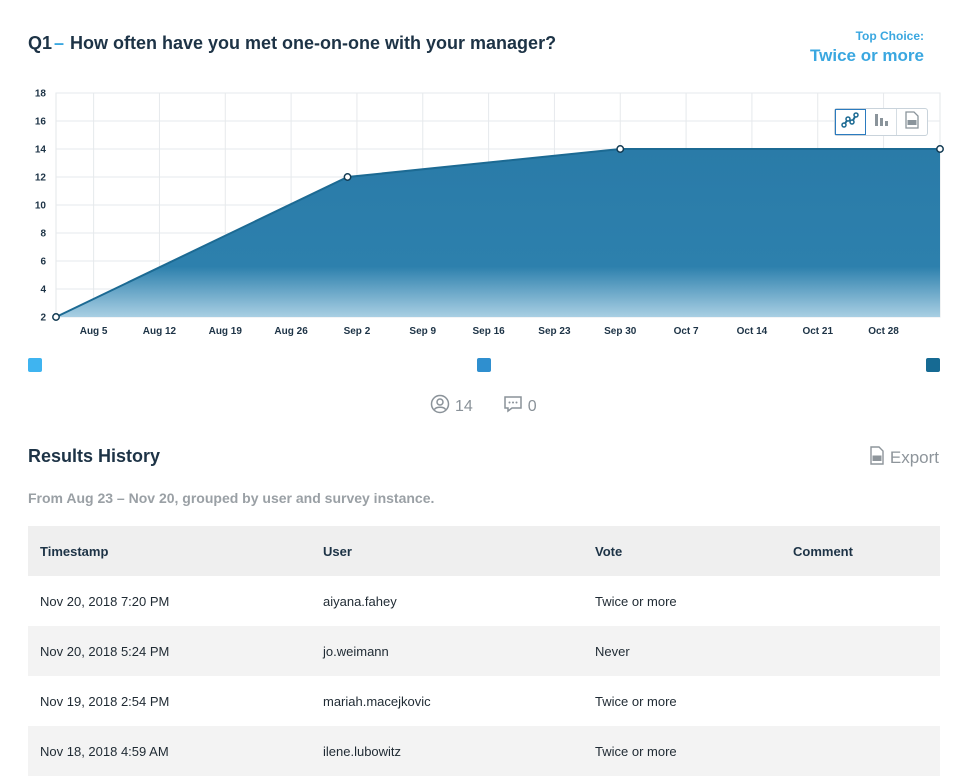 The image size is (964, 778). Describe the element at coordinates (377, 701) in the screenshot. I see `row-user: mariah.macejkovic` at that location.